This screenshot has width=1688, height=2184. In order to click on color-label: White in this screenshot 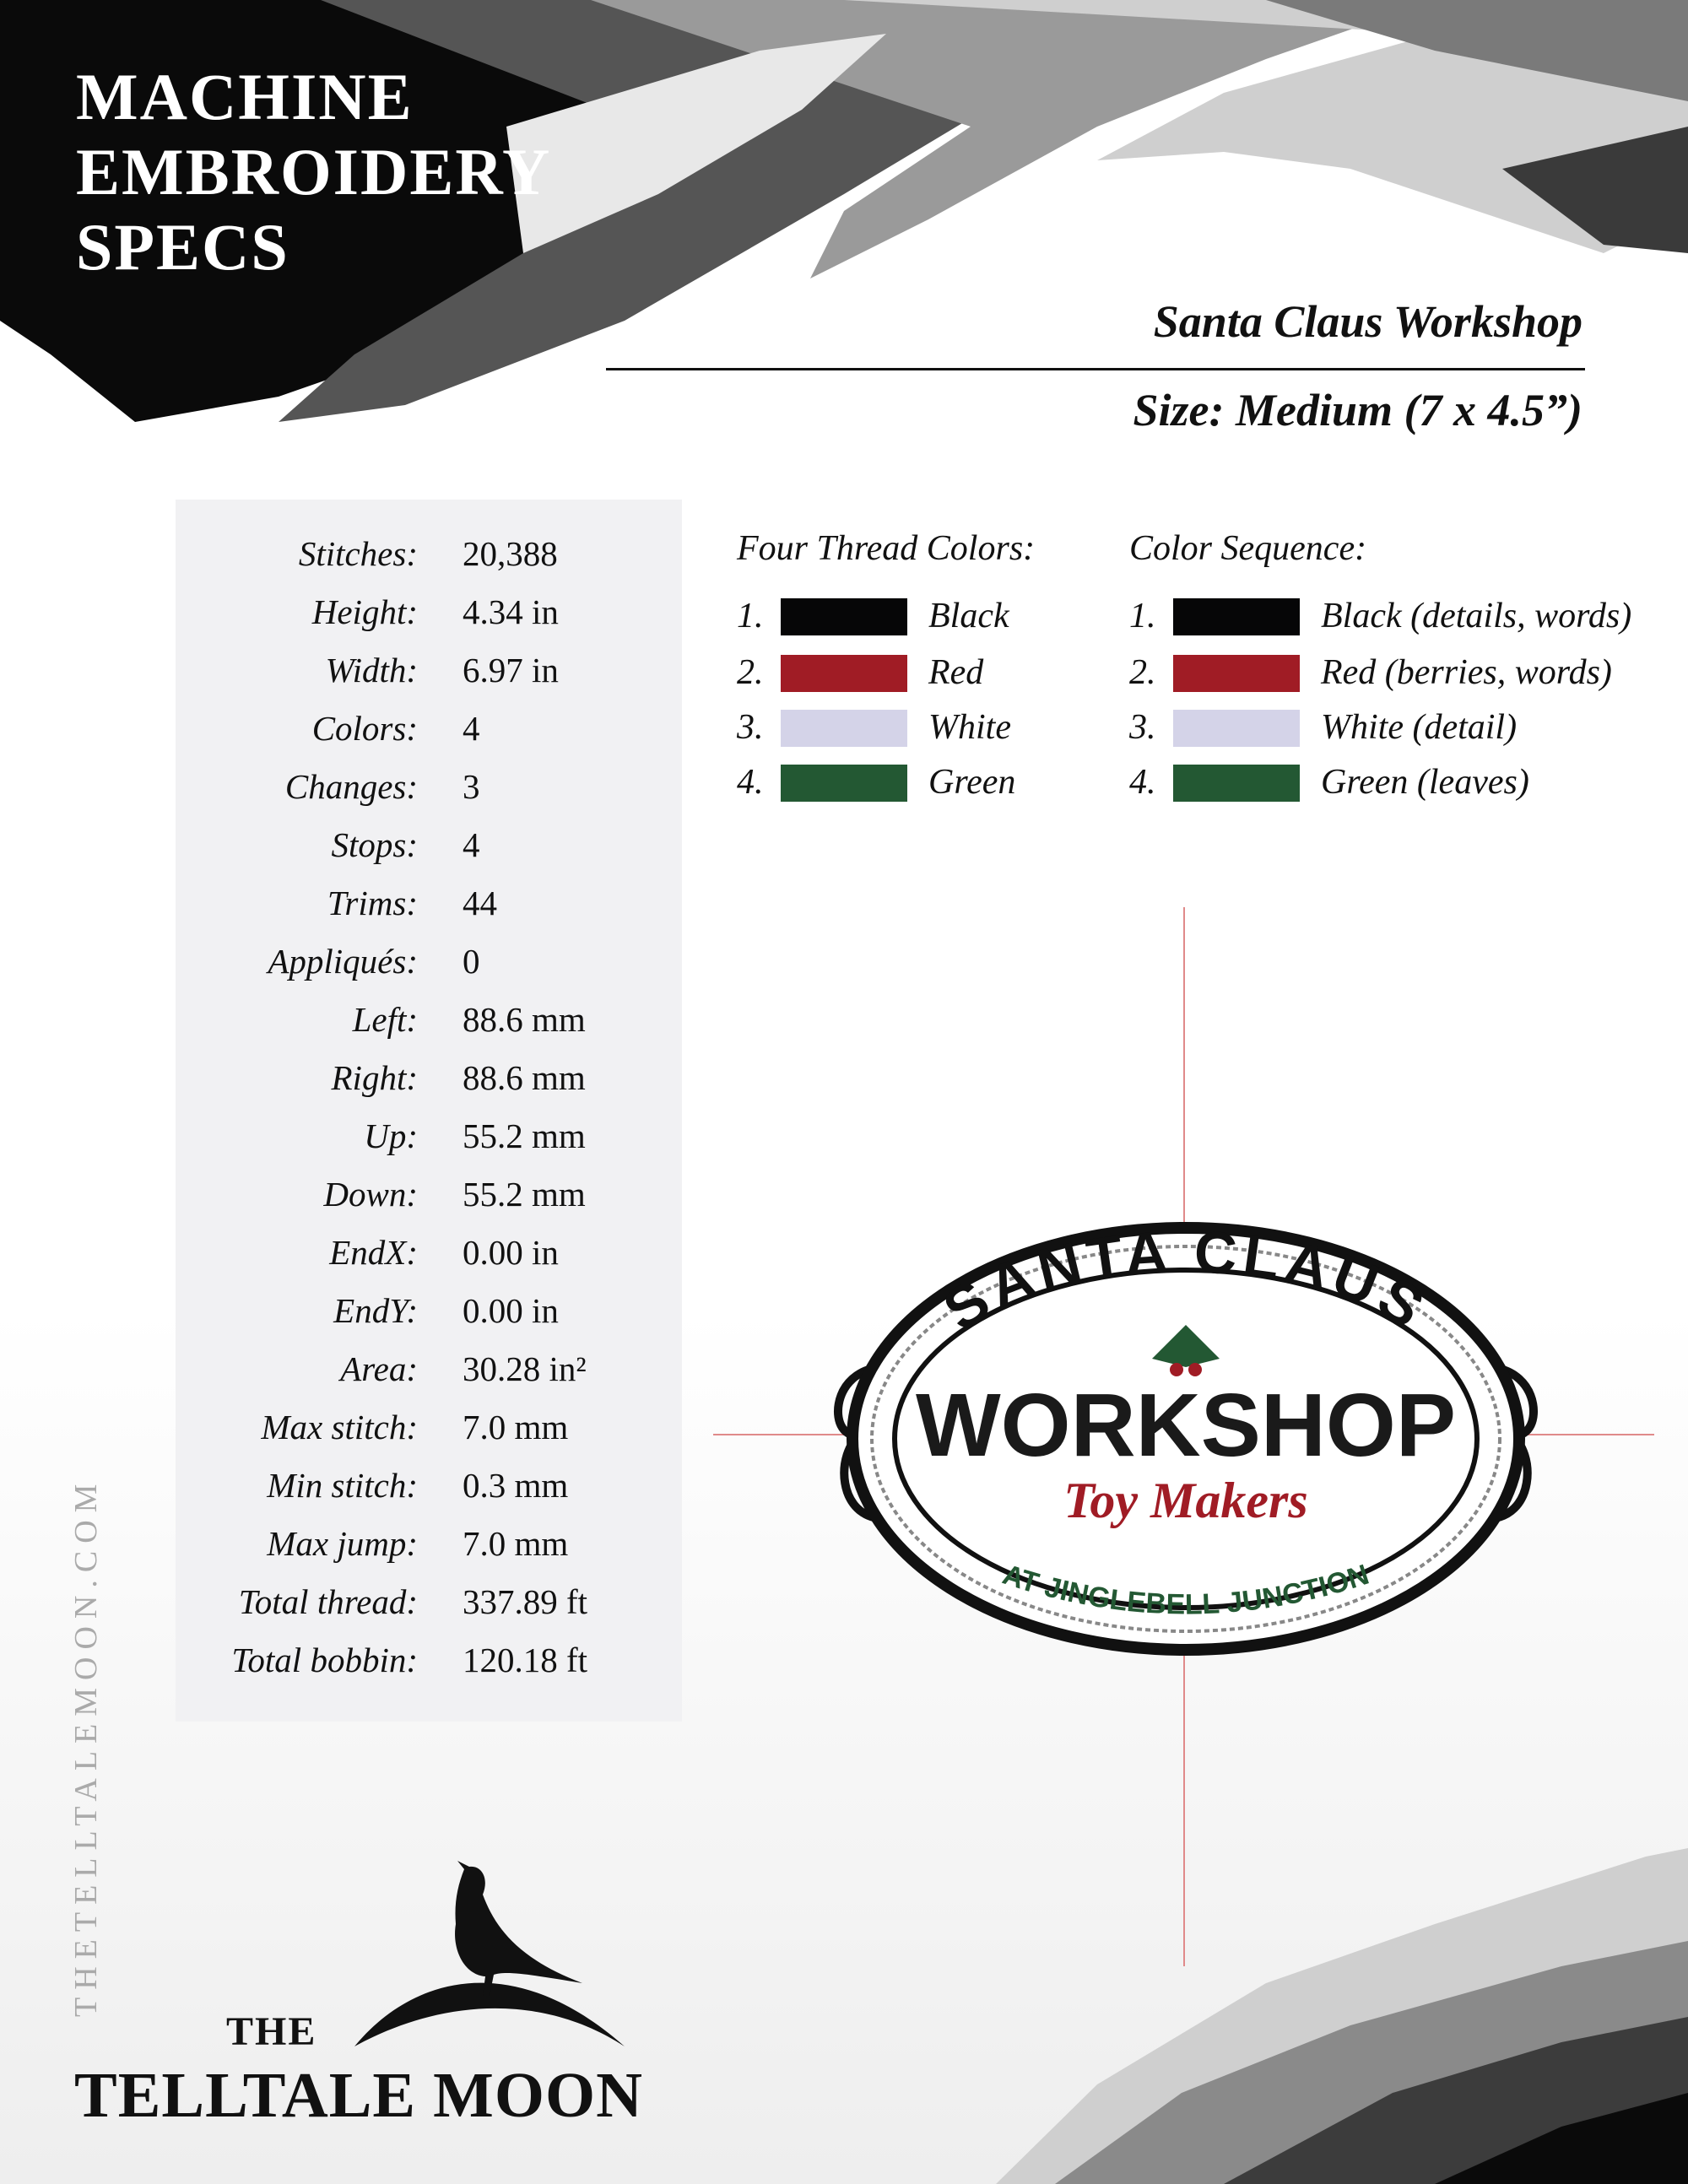, I will do `click(969, 727)`.